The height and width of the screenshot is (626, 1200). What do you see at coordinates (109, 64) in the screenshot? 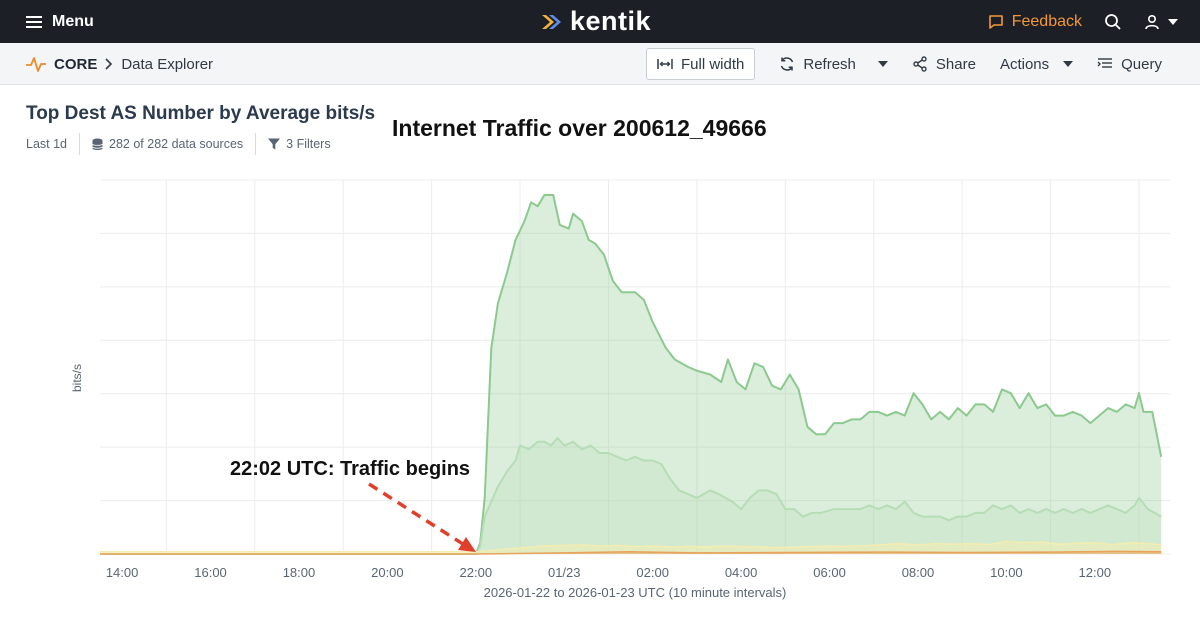
I see `chevron-right-icon` at bounding box center [109, 64].